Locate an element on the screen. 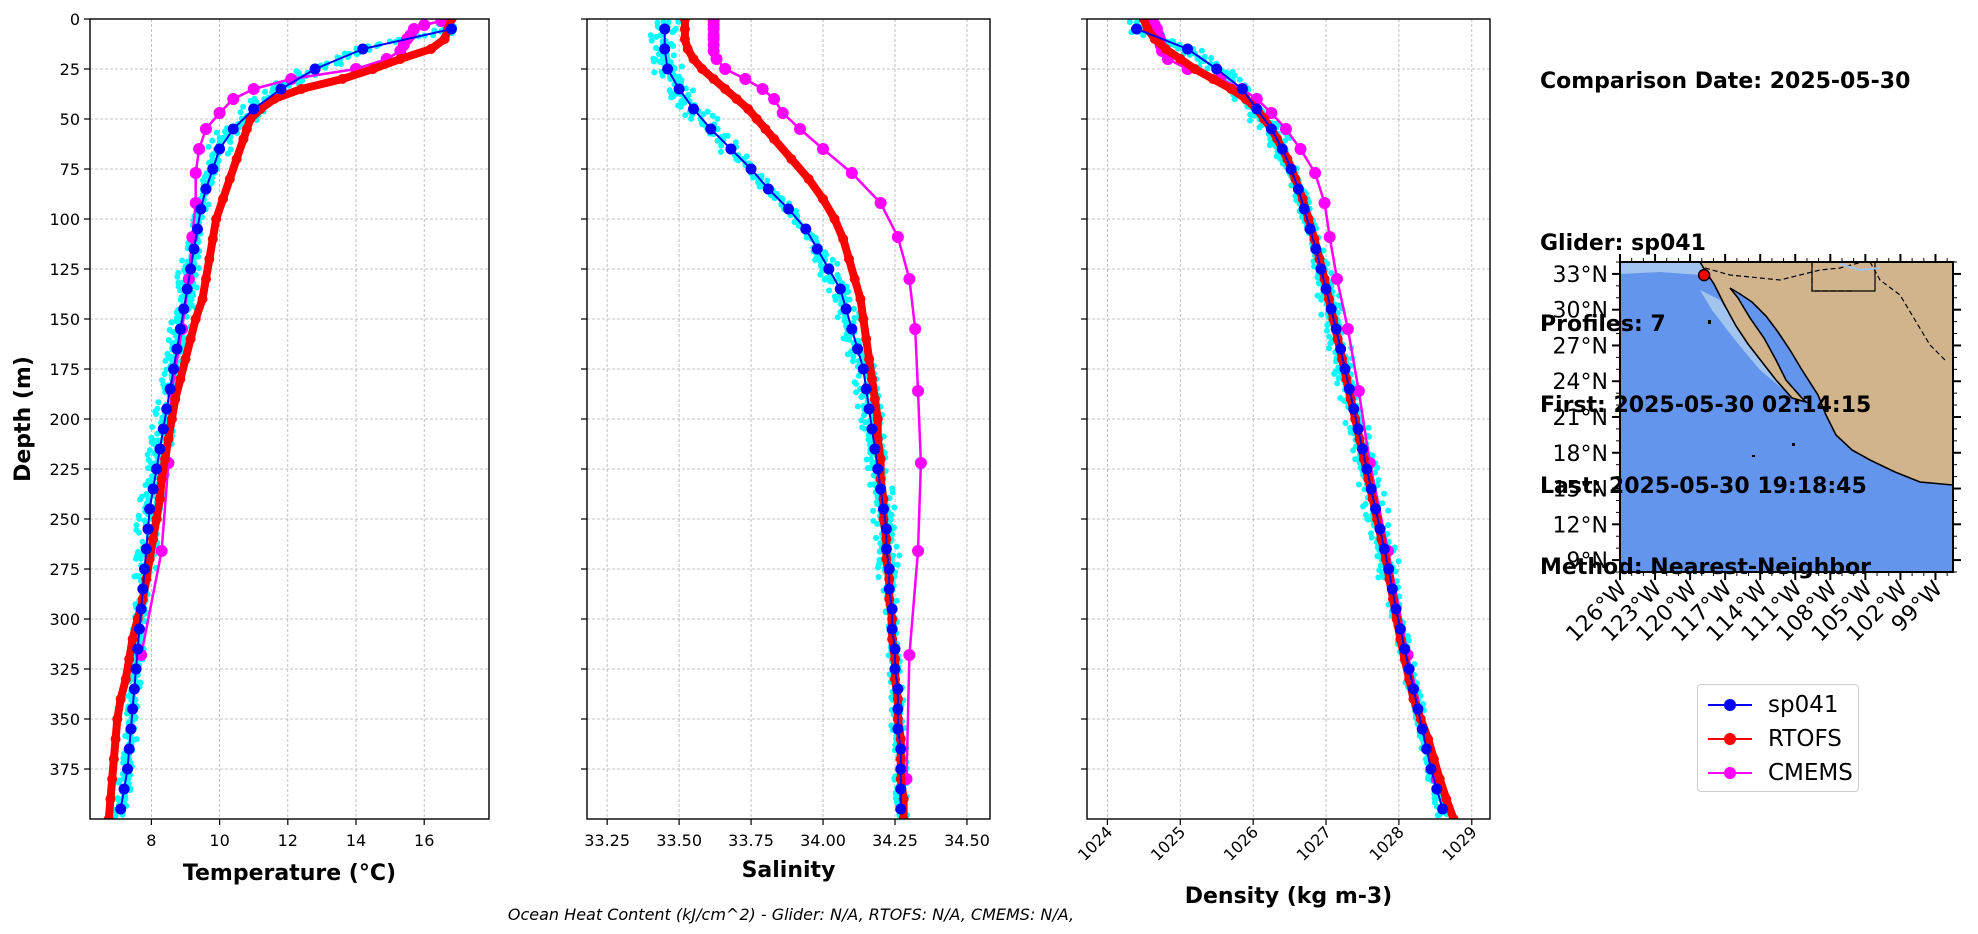 The image size is (1978, 934). map-lat-label: 12°N is located at coordinates (1580, 525).